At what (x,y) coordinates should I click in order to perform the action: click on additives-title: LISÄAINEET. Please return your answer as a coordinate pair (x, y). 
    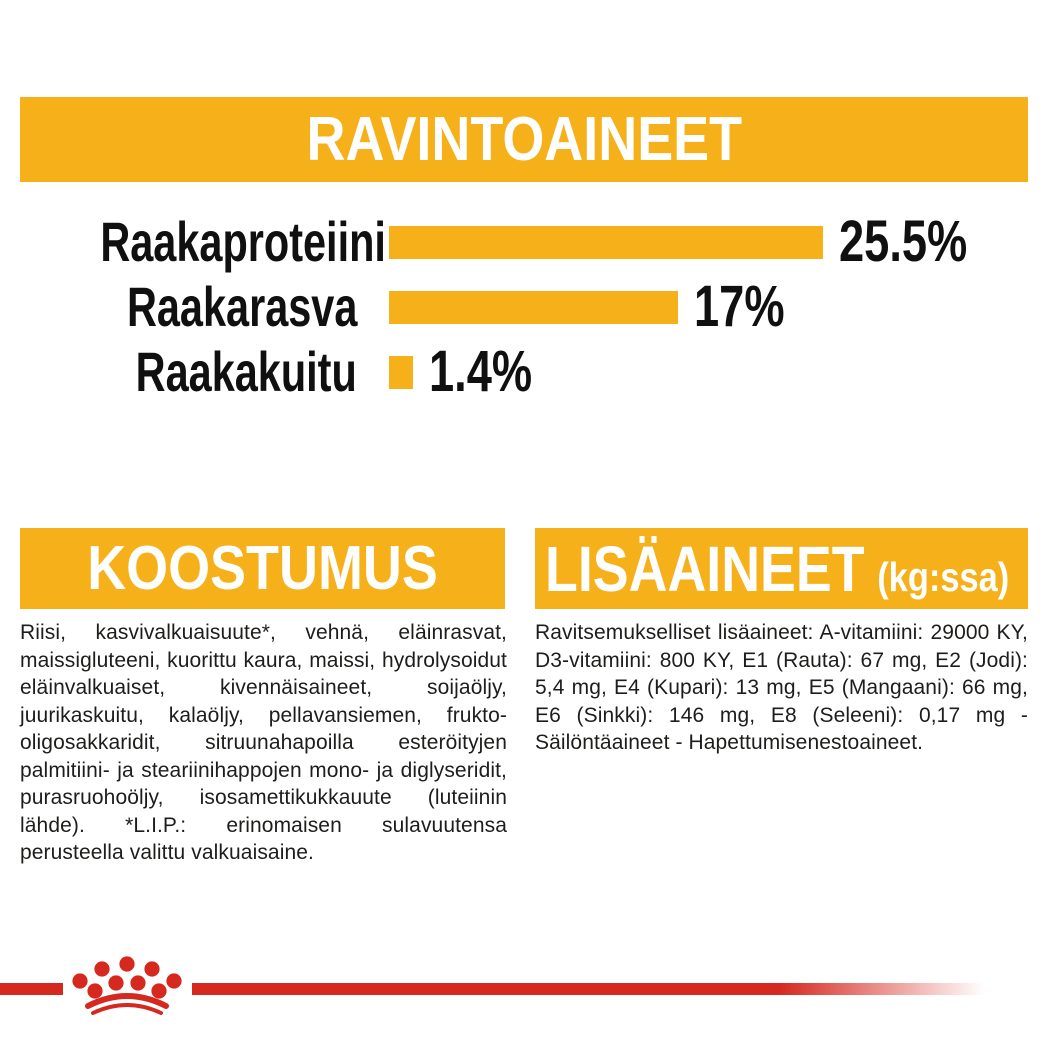
    Looking at the image, I should click on (705, 568).